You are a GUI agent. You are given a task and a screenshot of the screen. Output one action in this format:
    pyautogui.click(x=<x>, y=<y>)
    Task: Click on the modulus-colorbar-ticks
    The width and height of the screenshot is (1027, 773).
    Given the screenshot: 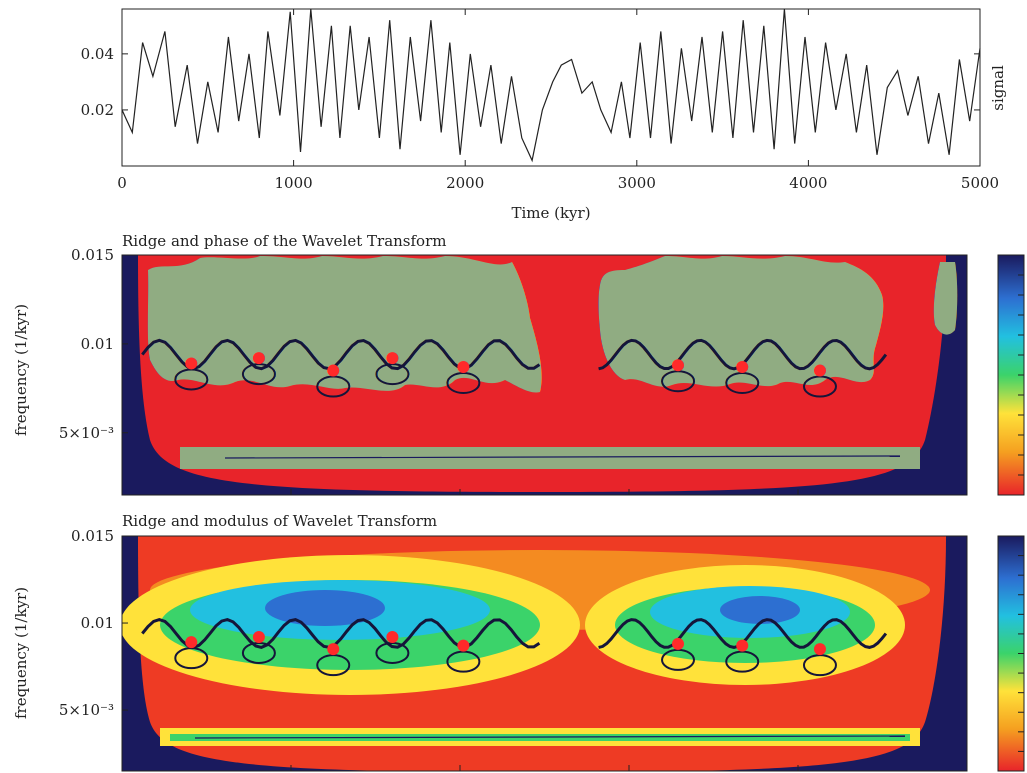 What is the action you would take?
    pyautogui.click(x=1021, y=653)
    